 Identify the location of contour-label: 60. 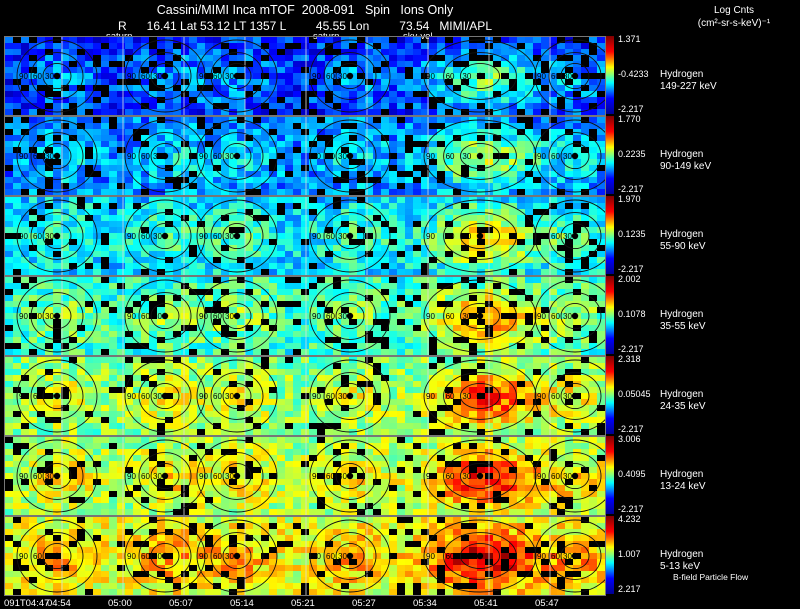
(217, 316).